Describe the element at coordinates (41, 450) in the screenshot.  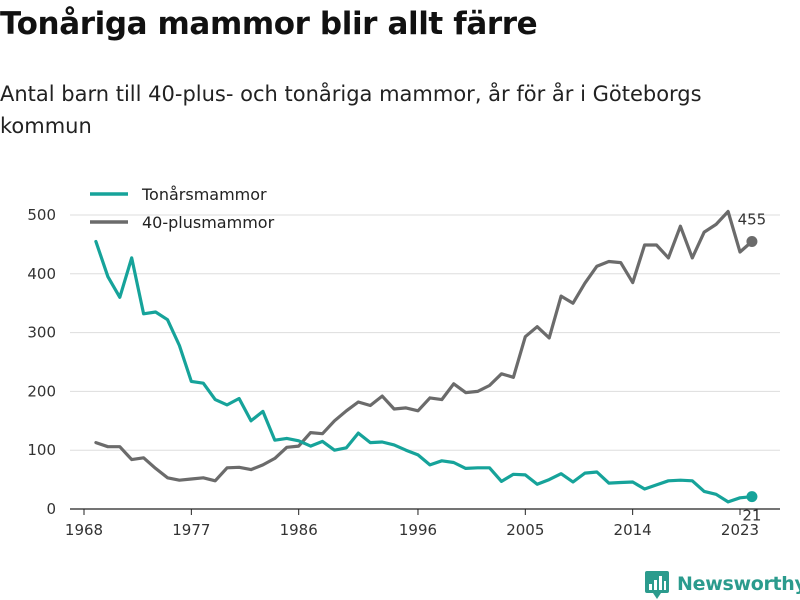
I see `y-tick-label: 100` at that location.